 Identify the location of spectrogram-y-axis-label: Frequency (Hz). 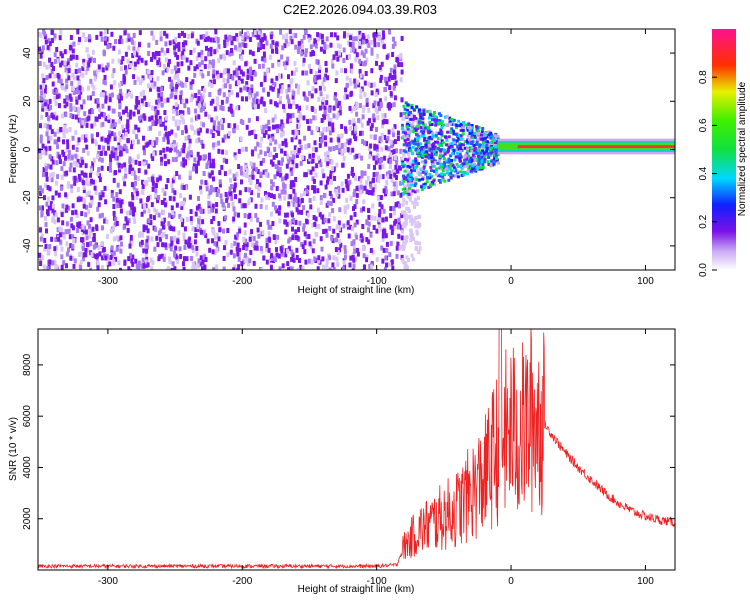
(13, 149).